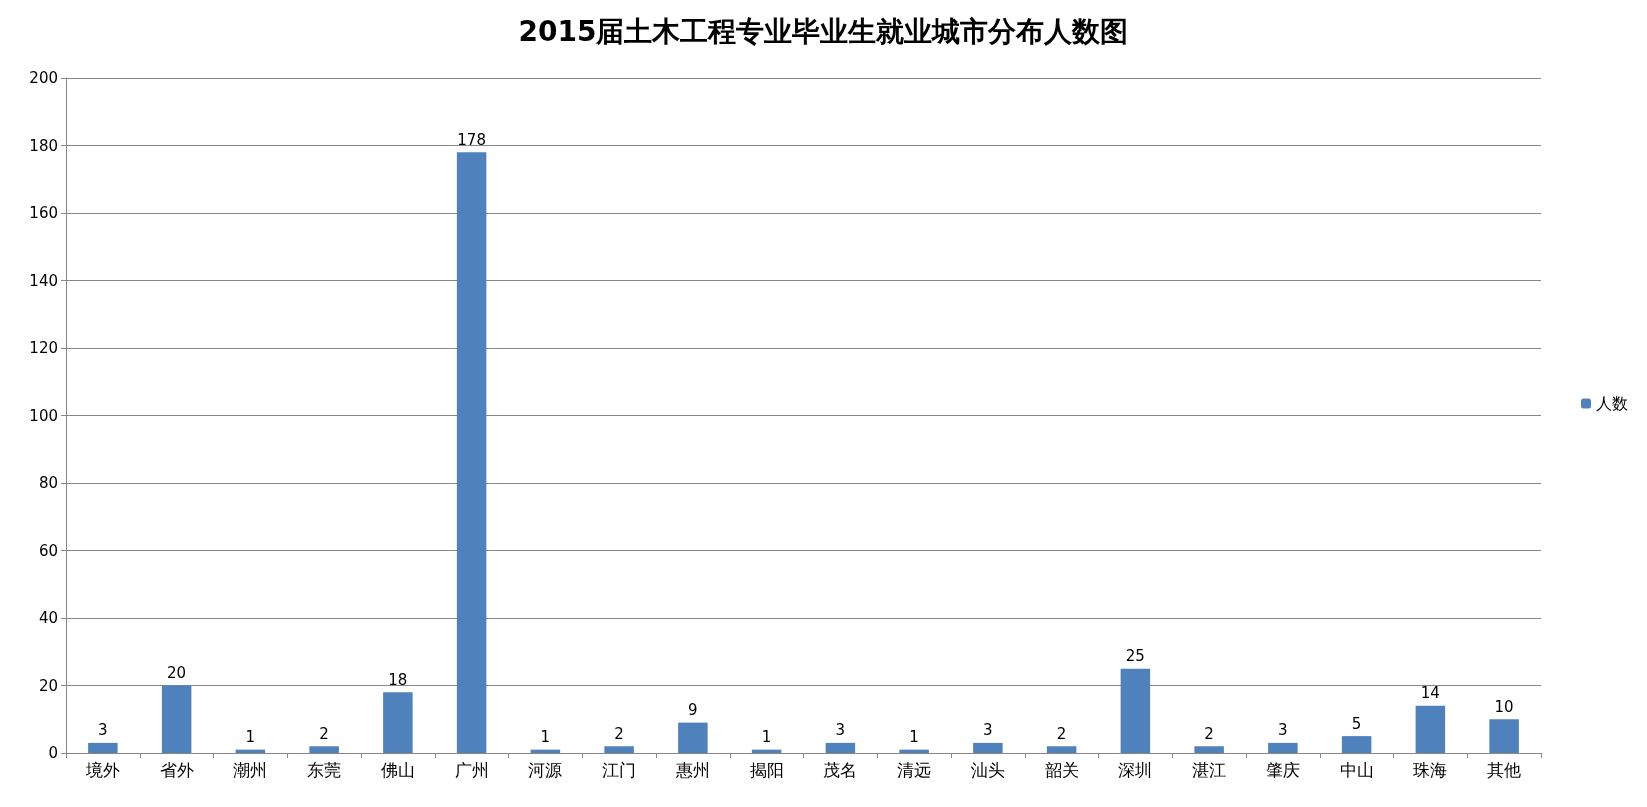 The width and height of the screenshot is (1647, 807). Describe the element at coordinates (250, 769) in the screenshot. I see `x-tick-label: 潮州` at that location.